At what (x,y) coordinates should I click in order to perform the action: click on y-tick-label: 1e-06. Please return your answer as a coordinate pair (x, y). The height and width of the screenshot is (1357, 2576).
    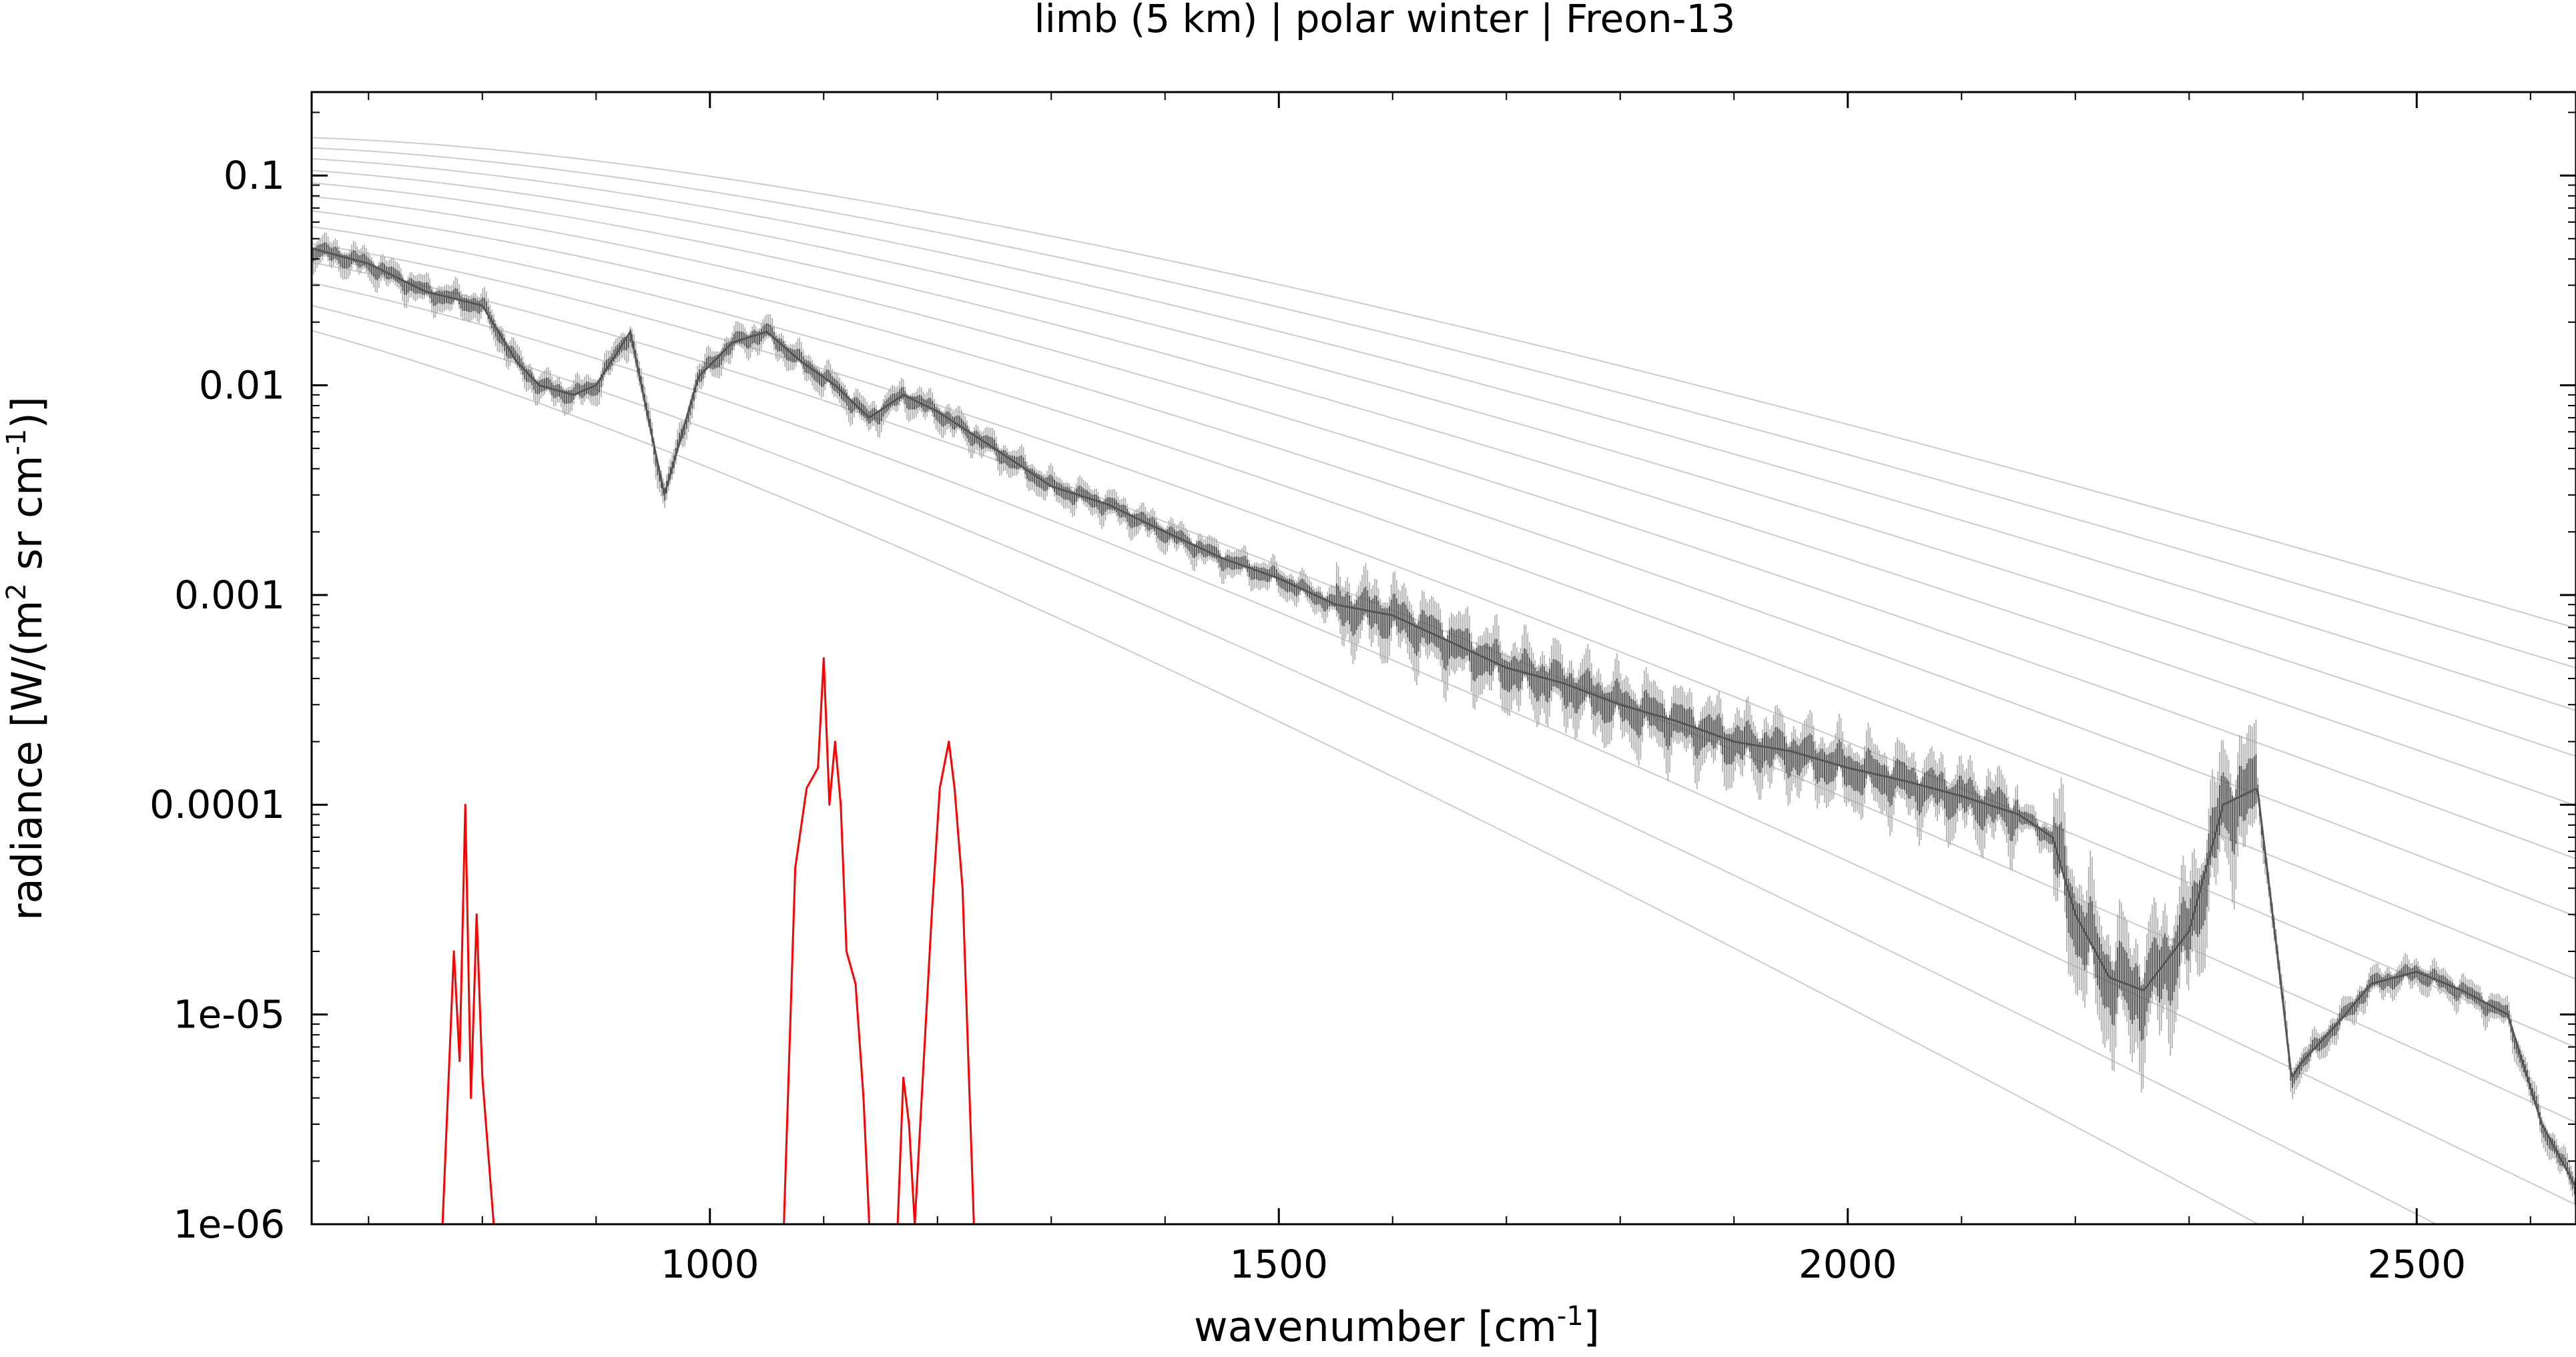
    Looking at the image, I should click on (229, 1224).